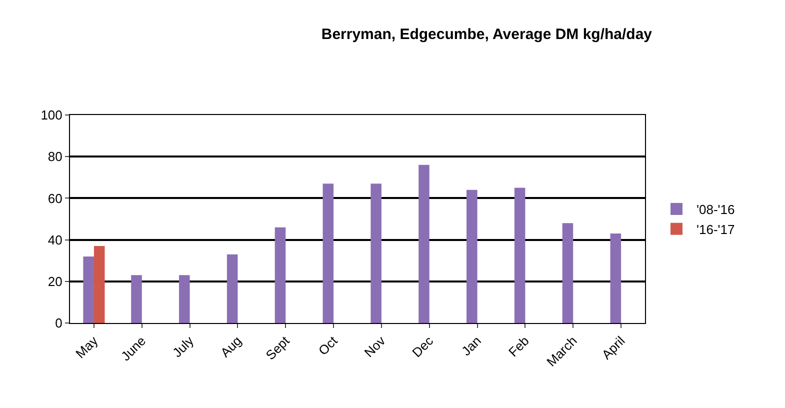 The width and height of the screenshot is (785, 408). I want to click on x-tick-label: Jan, so click(471, 346).